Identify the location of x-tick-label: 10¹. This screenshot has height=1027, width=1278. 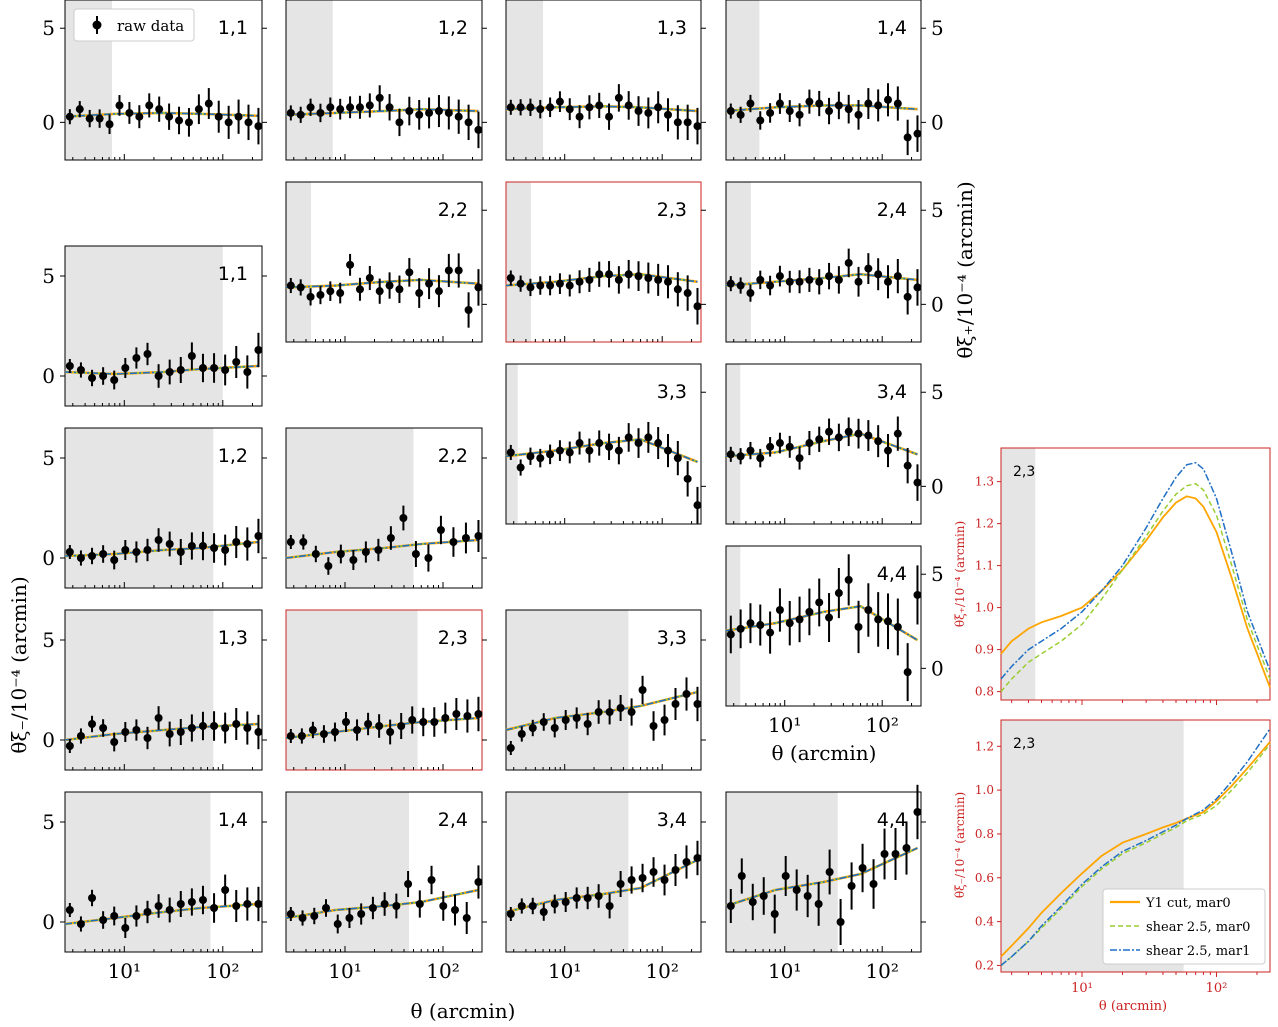
(564, 971).